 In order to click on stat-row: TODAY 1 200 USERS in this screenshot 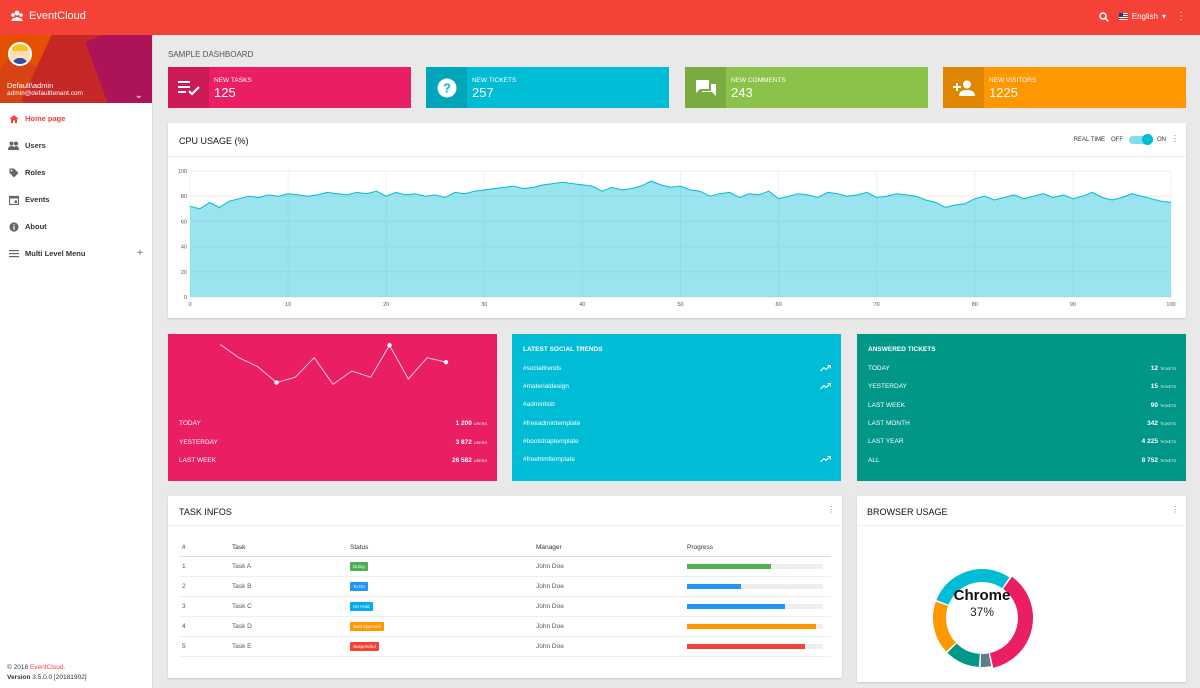, I will do `click(333, 423)`.